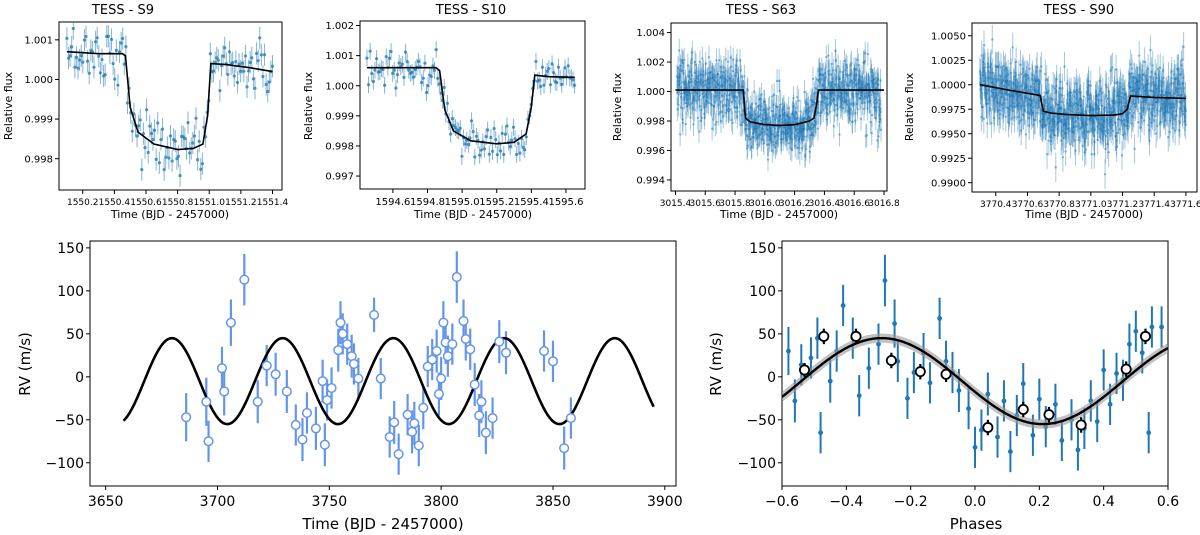 This screenshot has height=535, width=1200. I want to click on rv-model-curve, so click(388, 381).